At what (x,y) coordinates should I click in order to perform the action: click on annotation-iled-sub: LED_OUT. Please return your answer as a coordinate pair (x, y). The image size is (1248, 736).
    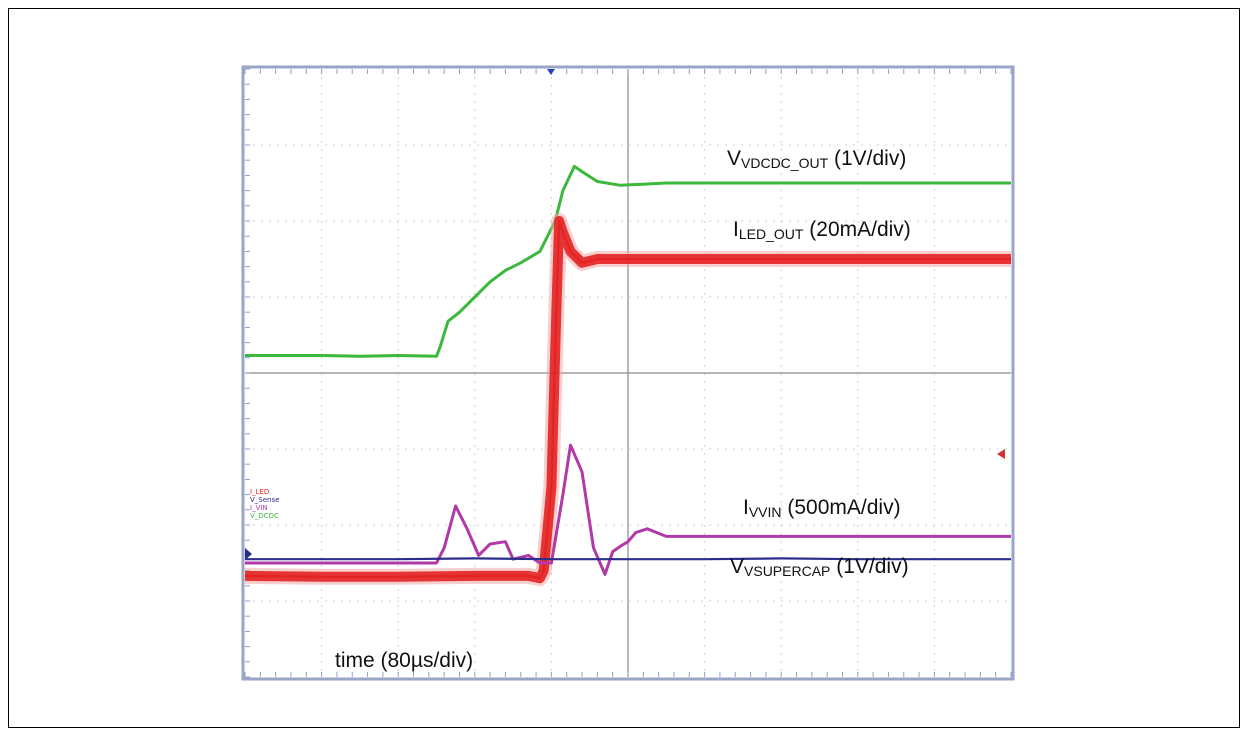
    Looking at the image, I should click on (771, 234).